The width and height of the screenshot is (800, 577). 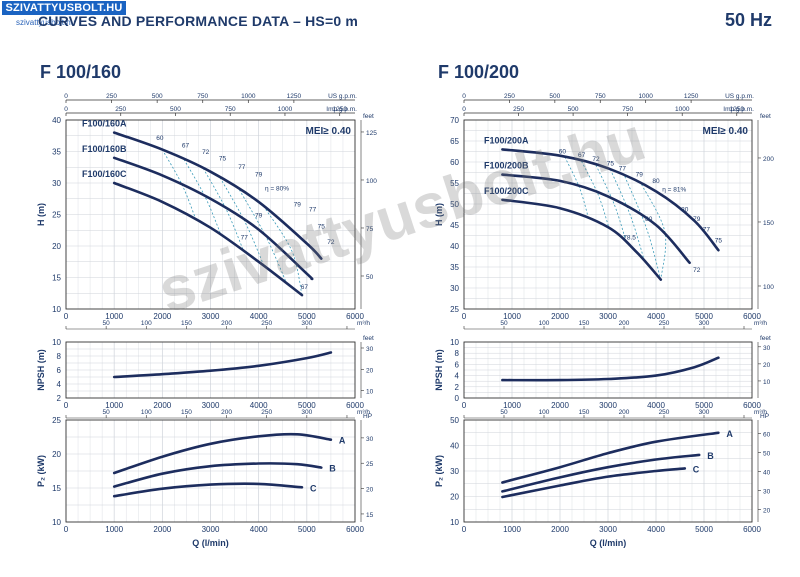 What do you see at coordinates (198, 21) in the screenshot?
I see `page-title: CURVES AND PERFORMANCE DATA – HS=0 m` at bounding box center [198, 21].